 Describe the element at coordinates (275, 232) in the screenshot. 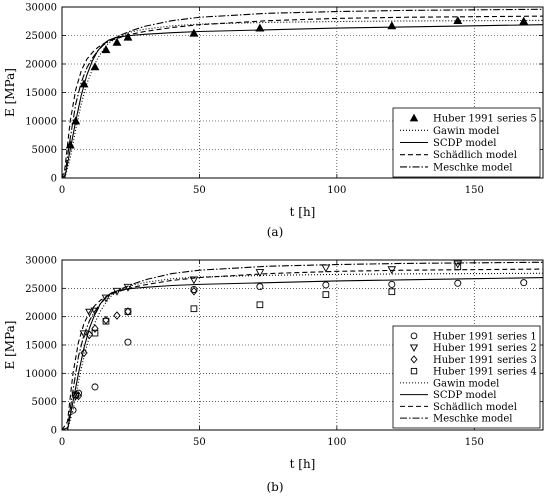

I see `figure-caption: (a)` at that location.